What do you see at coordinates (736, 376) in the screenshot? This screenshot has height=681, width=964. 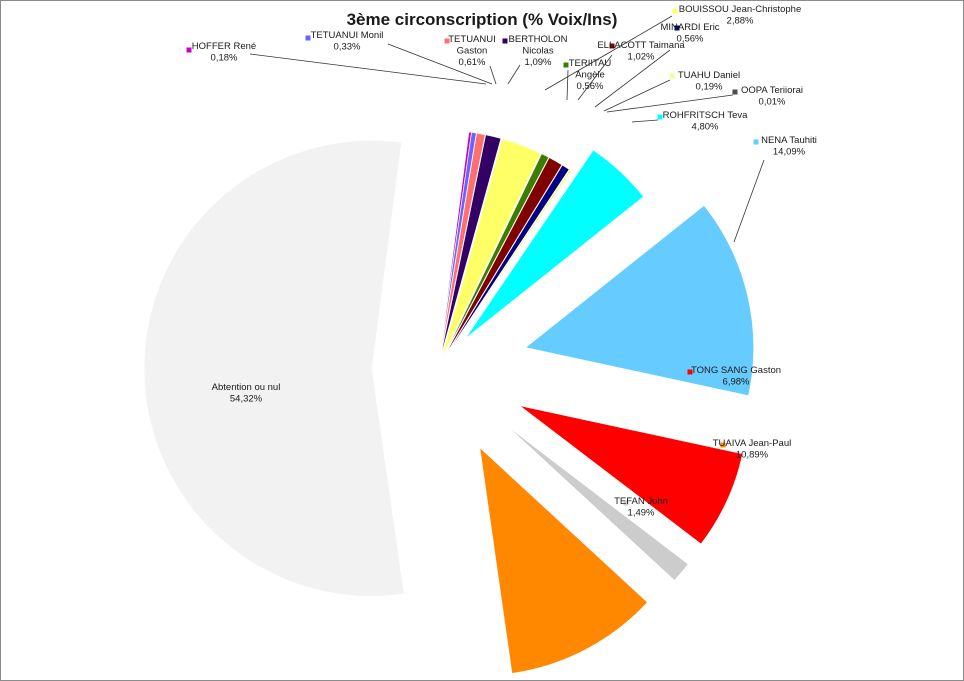 I see `slice-label-12: TONG SANG Gaston 6,98%` at bounding box center [736, 376].